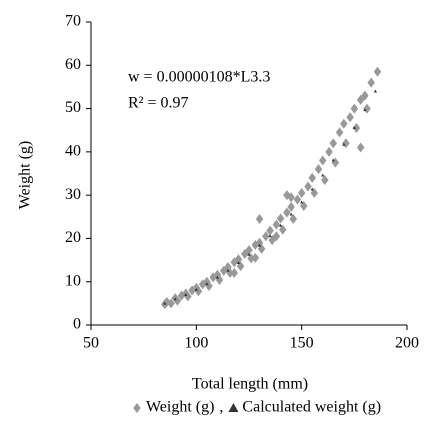  I want to click on r-squared: R² = 0.97, so click(158, 103).